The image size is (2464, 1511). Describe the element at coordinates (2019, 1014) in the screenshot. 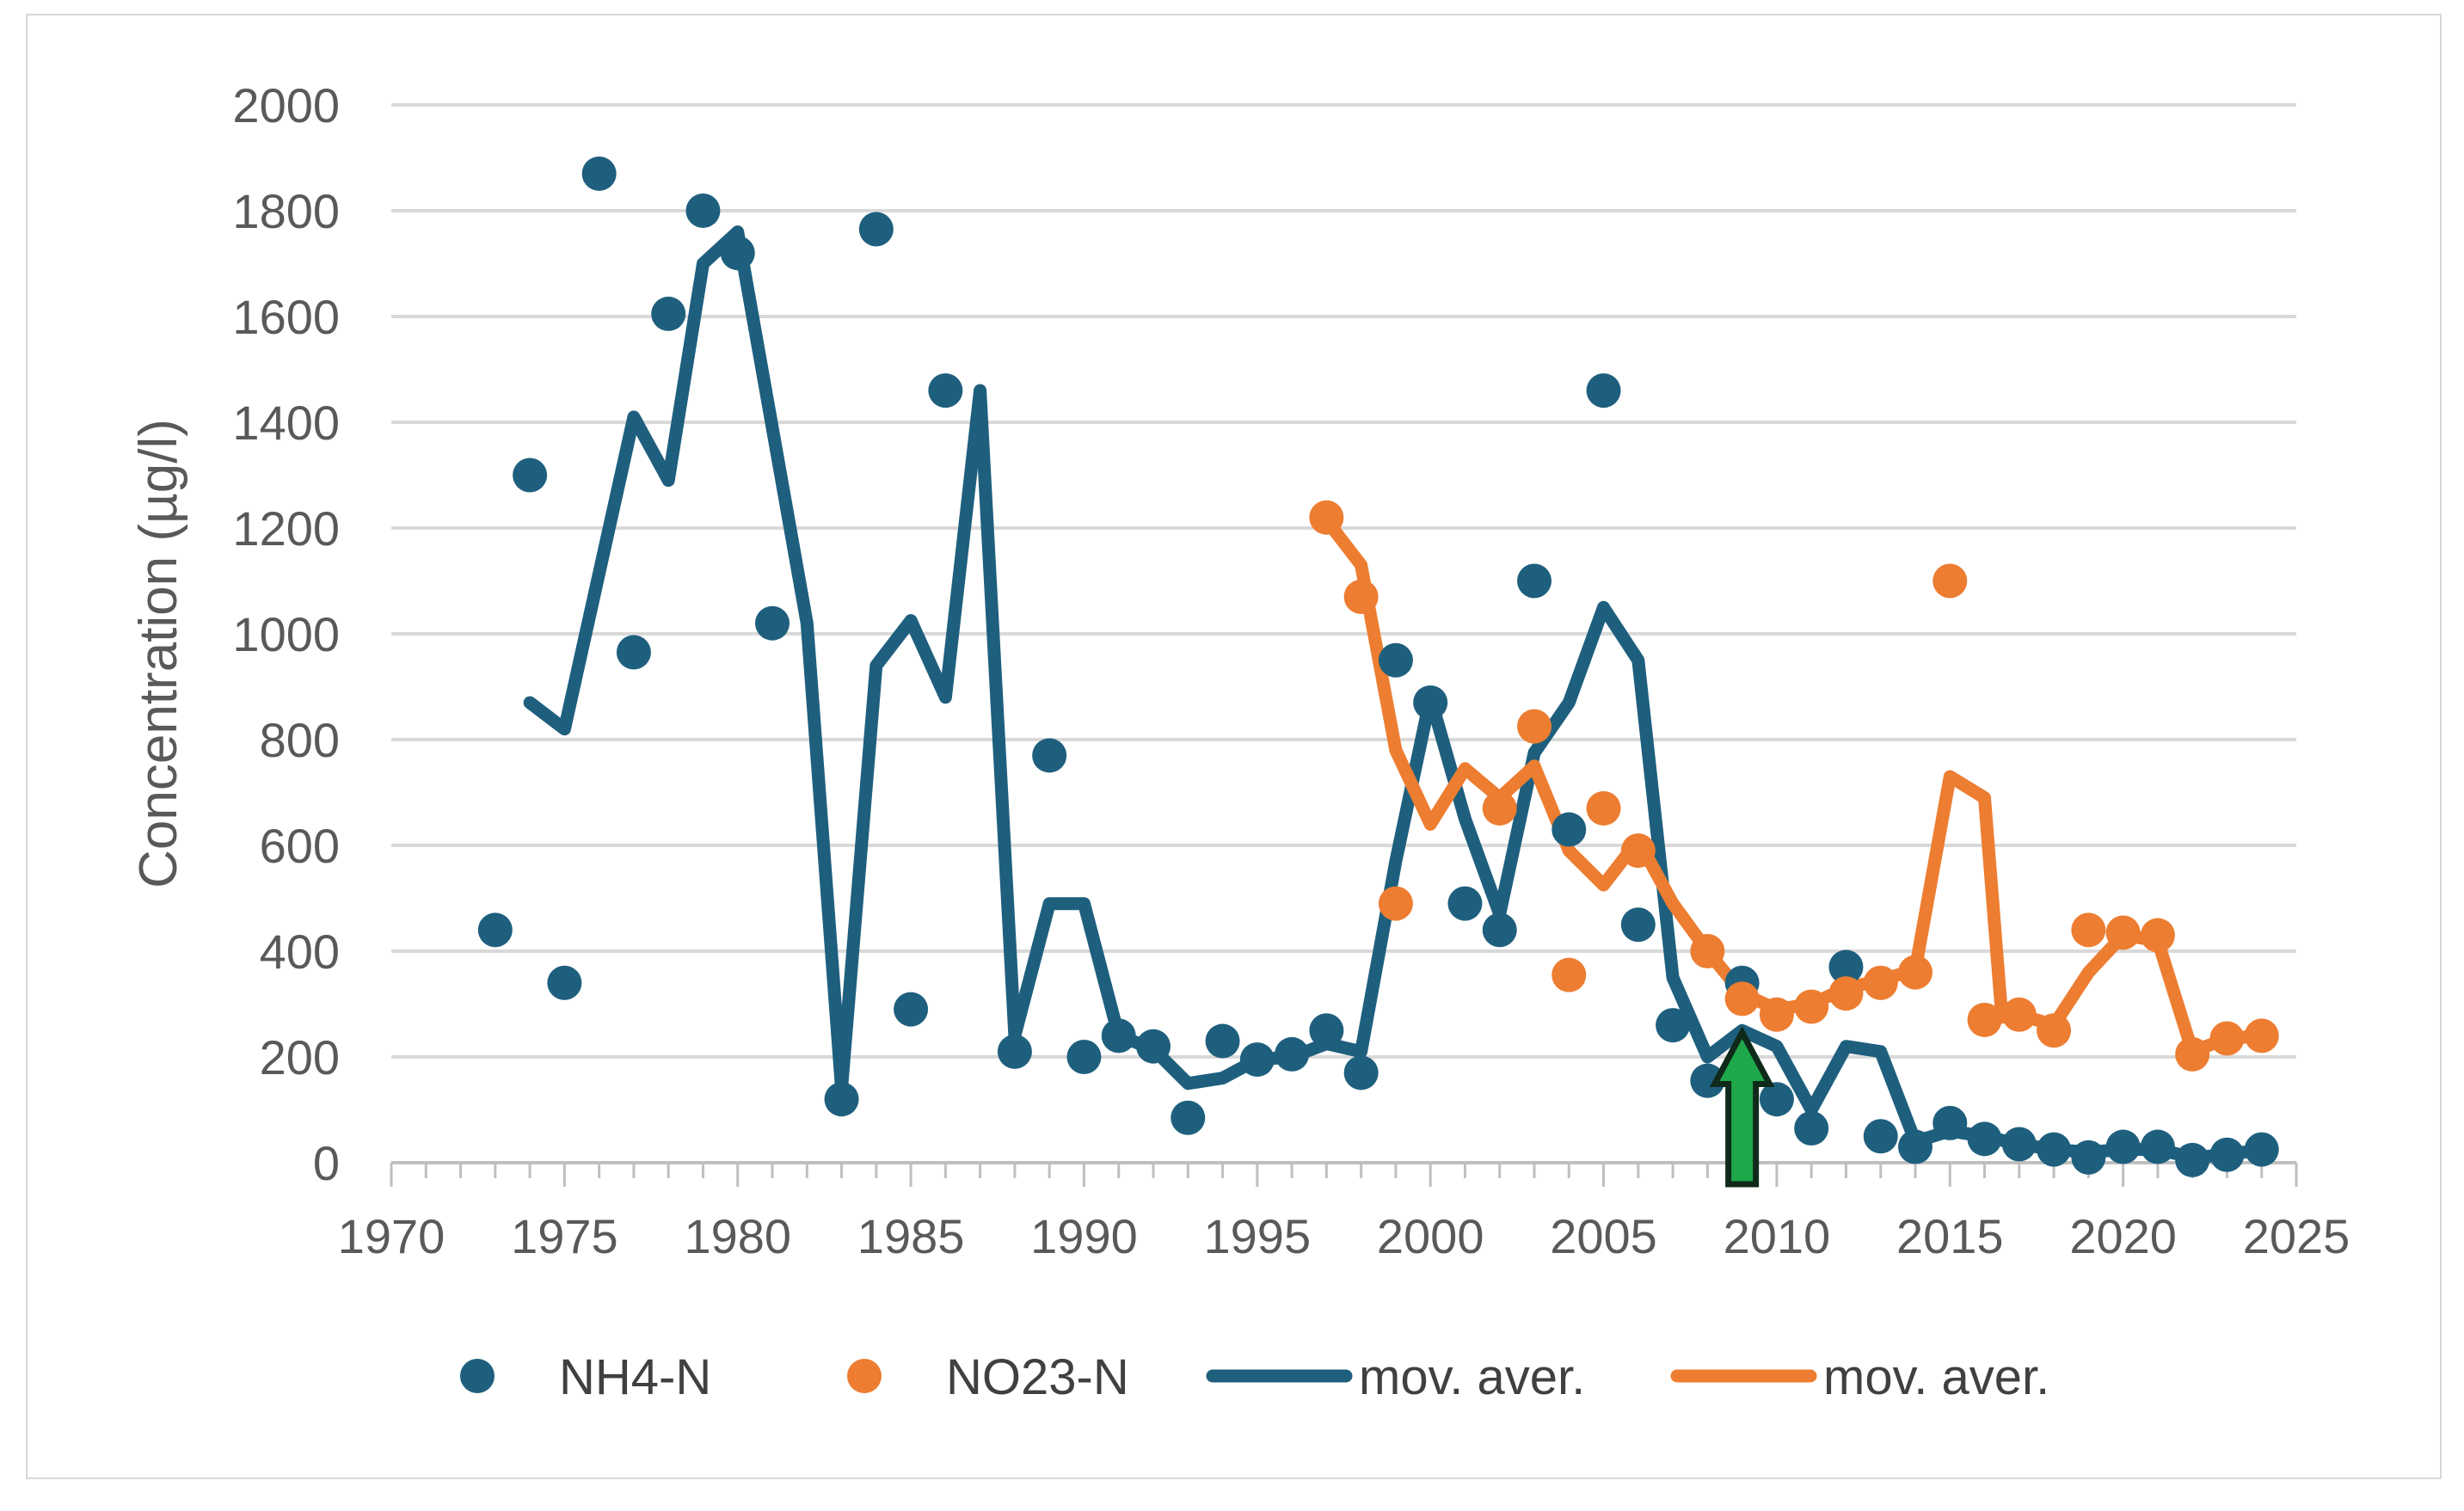

I see `data-point-no23-n-2017` at that location.